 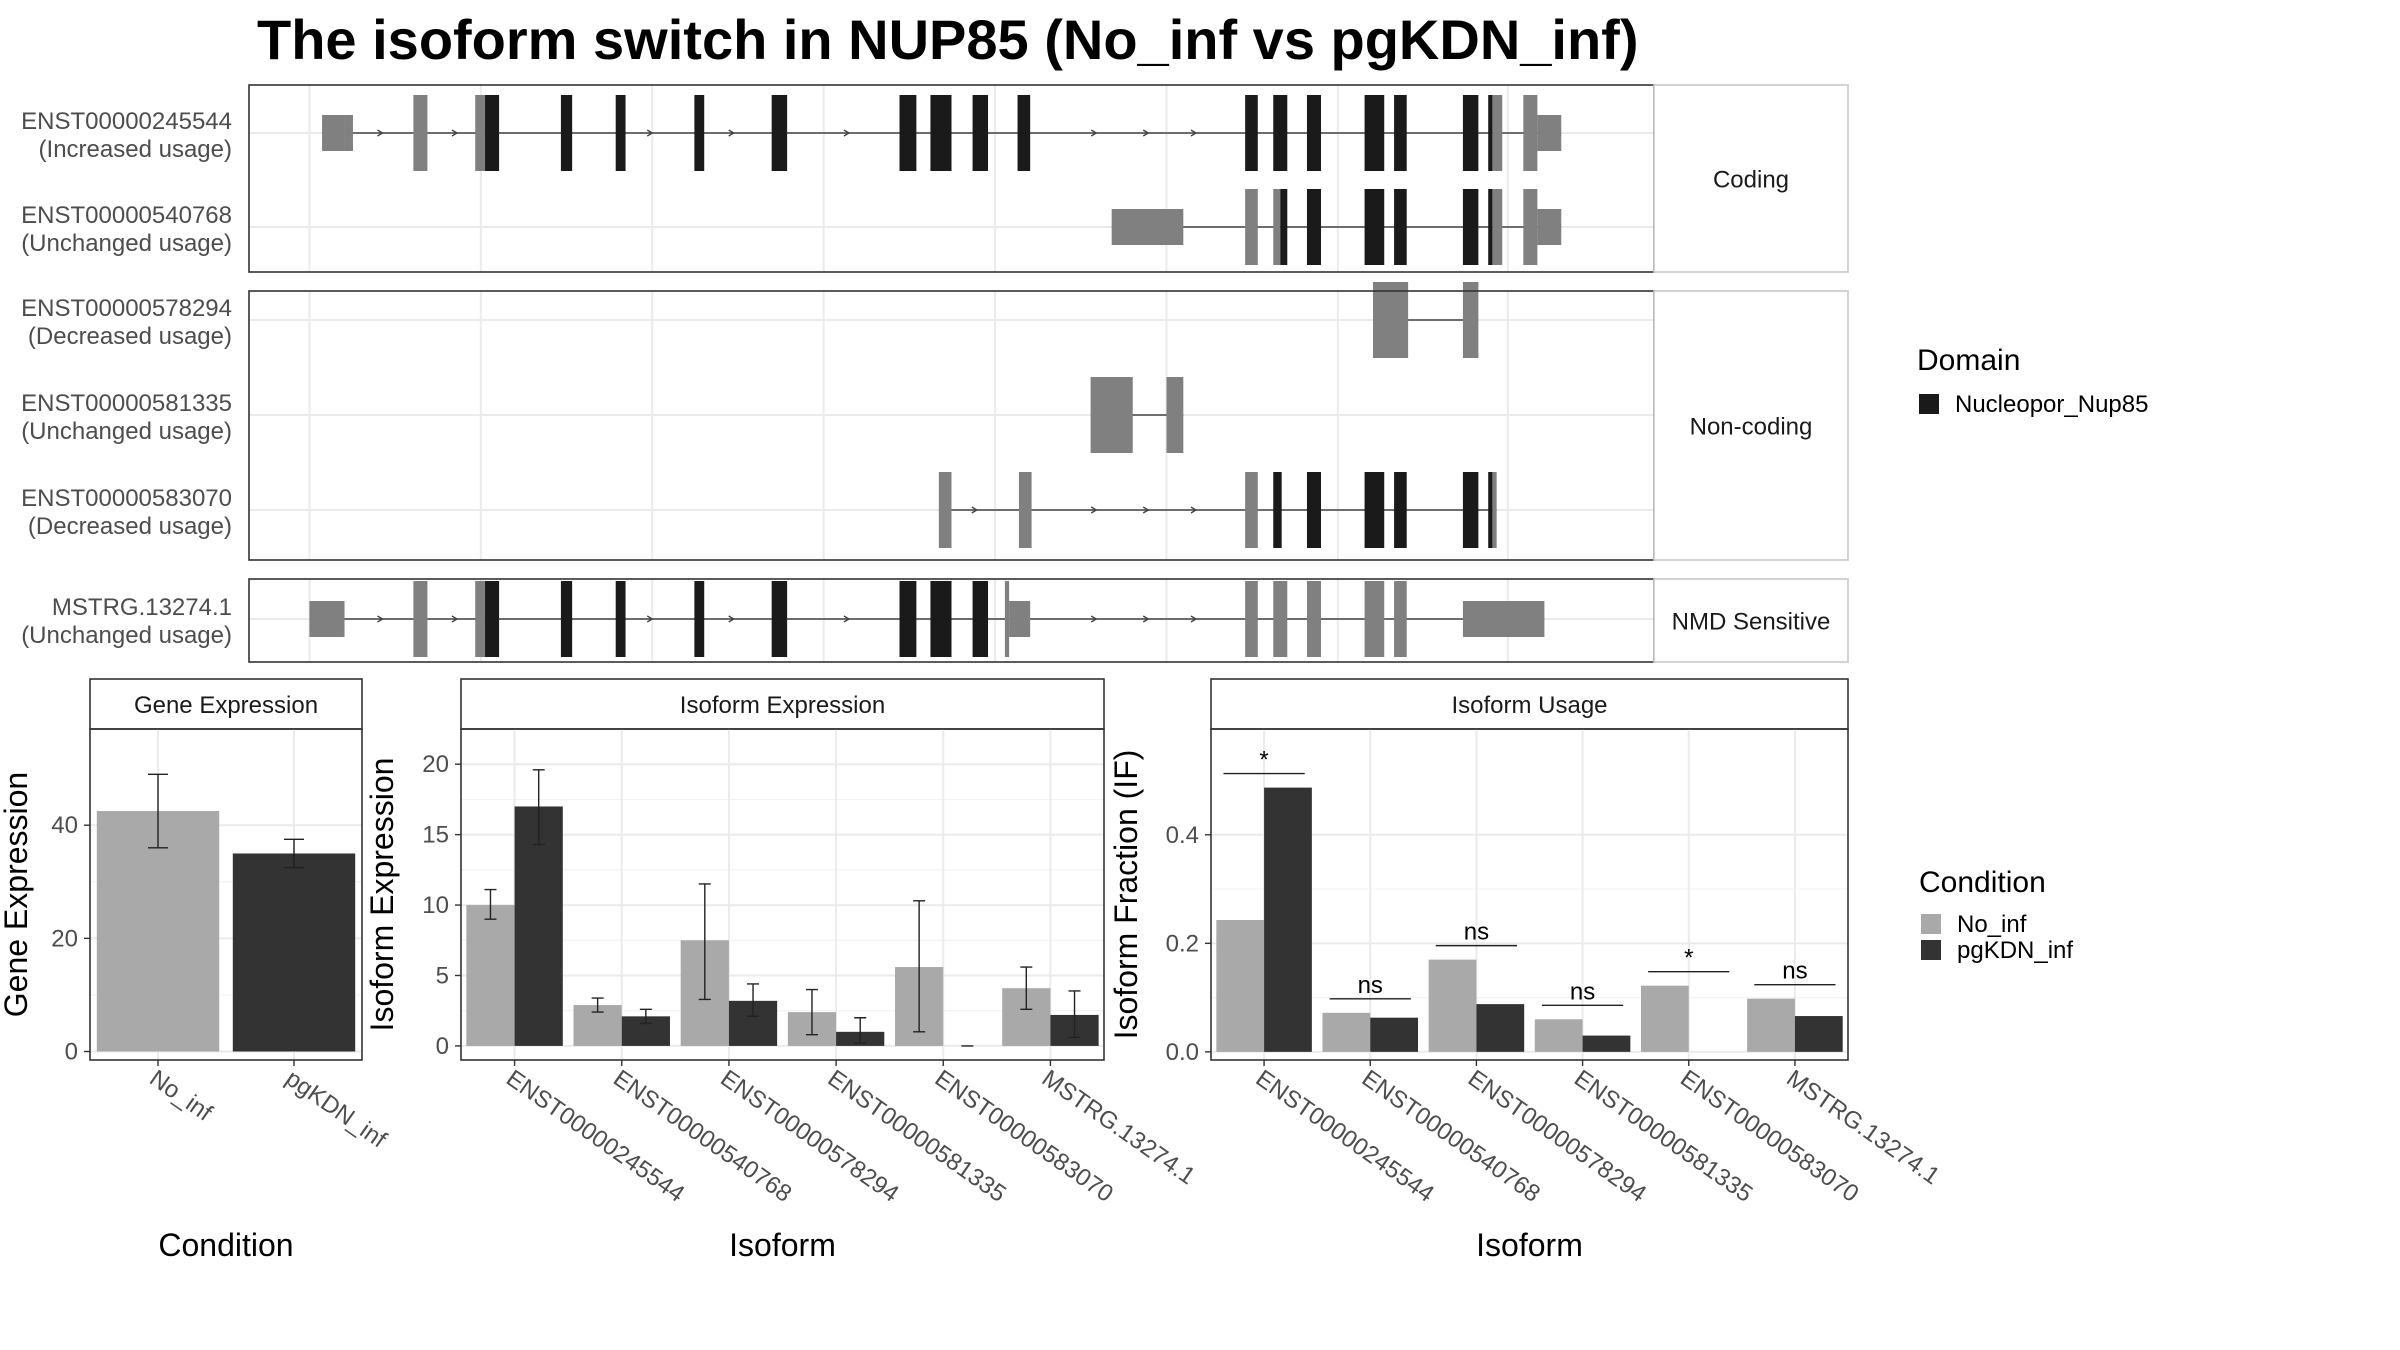 I want to click on y-axis-title: Isoform Fraction (IF), so click(x=1126, y=895).